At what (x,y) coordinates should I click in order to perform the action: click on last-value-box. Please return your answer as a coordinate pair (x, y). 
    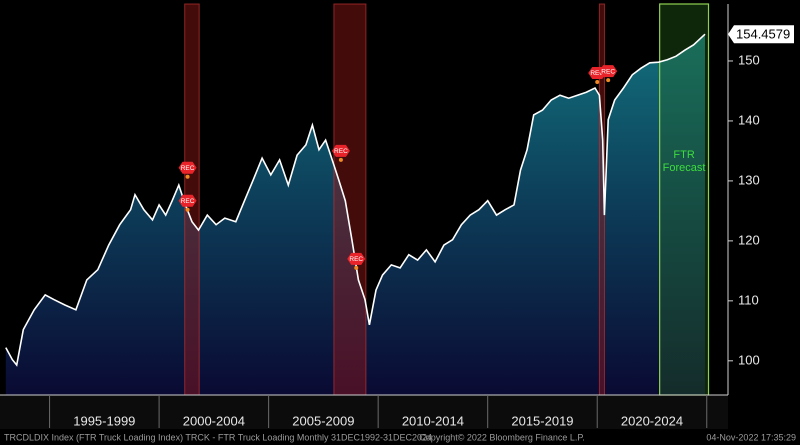
    Looking at the image, I should click on (761, 34).